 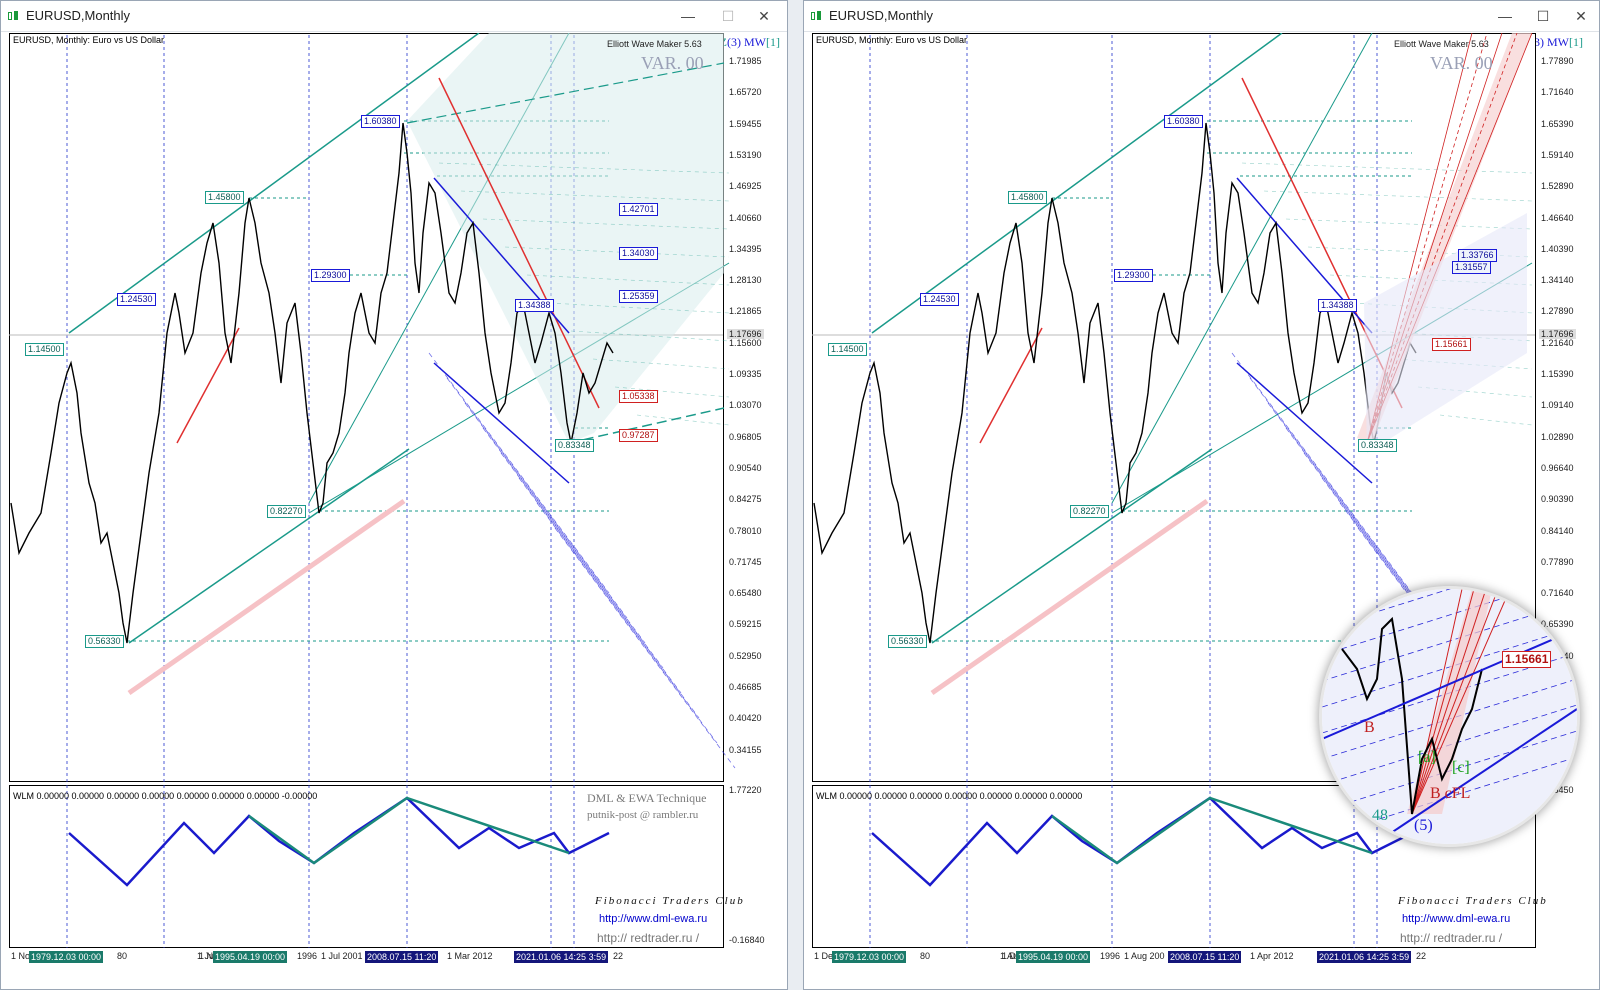 I want to click on wlm-series, so click(x=339, y=841).